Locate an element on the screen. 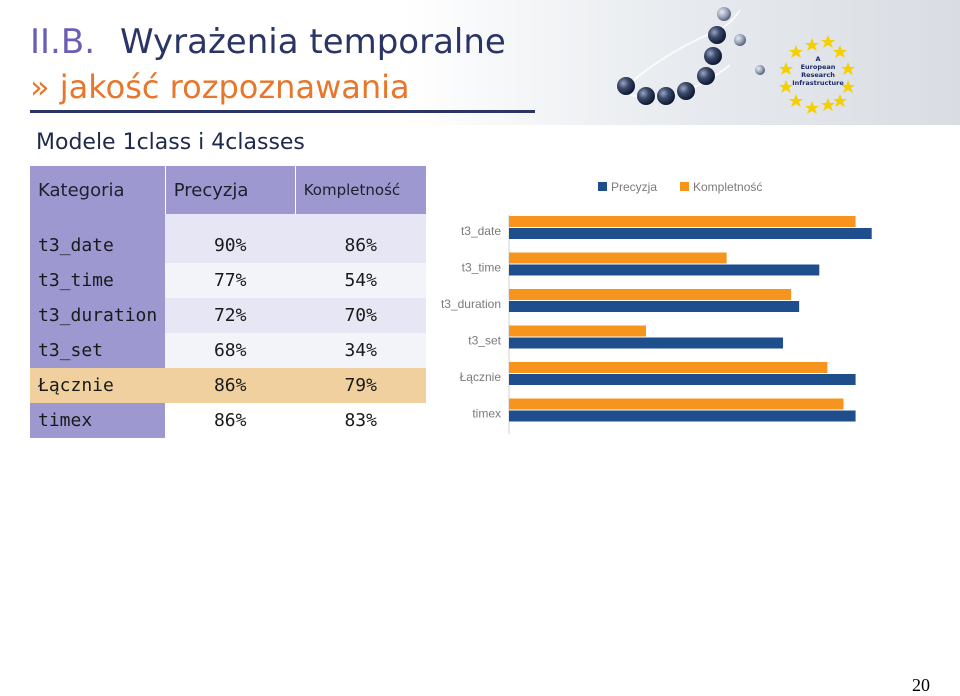 This screenshot has height=696, width=960. table-row: t3_duration 72% 70% is located at coordinates (228, 315).